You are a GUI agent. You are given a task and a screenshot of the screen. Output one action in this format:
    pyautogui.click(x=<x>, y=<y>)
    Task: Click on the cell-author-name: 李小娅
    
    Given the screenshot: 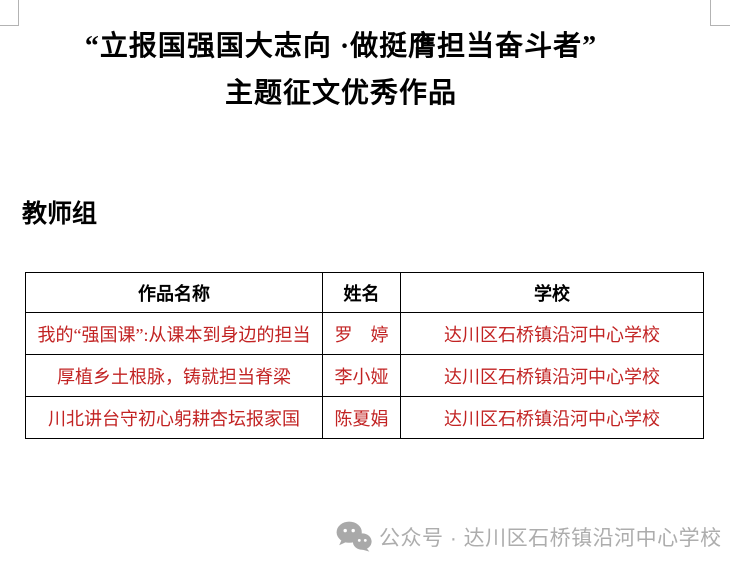 What is the action you would take?
    pyautogui.click(x=361, y=375)
    